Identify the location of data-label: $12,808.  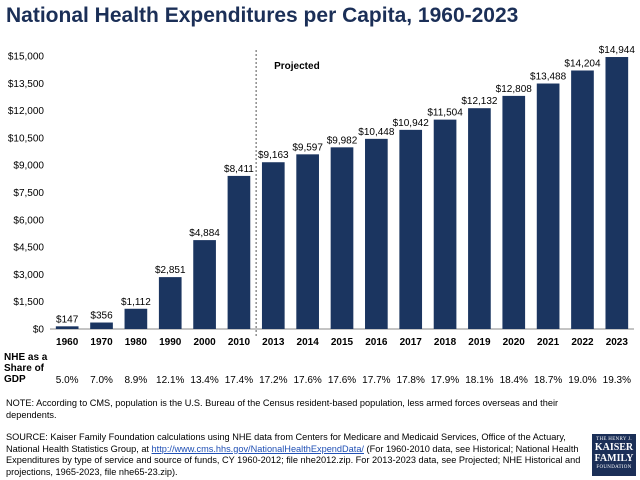
(514, 89).